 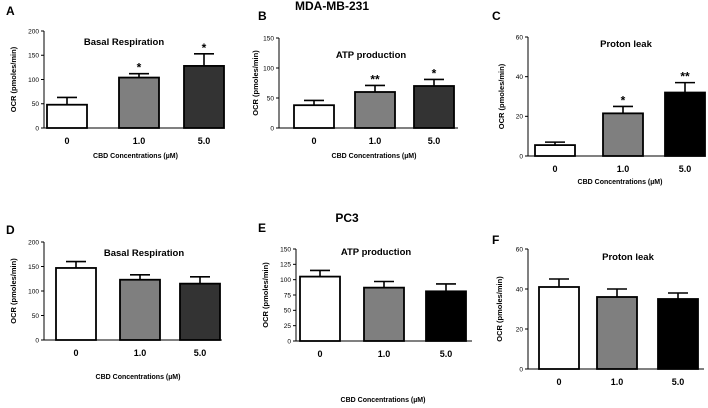 I want to click on panel-letter: D, so click(x=10, y=230).